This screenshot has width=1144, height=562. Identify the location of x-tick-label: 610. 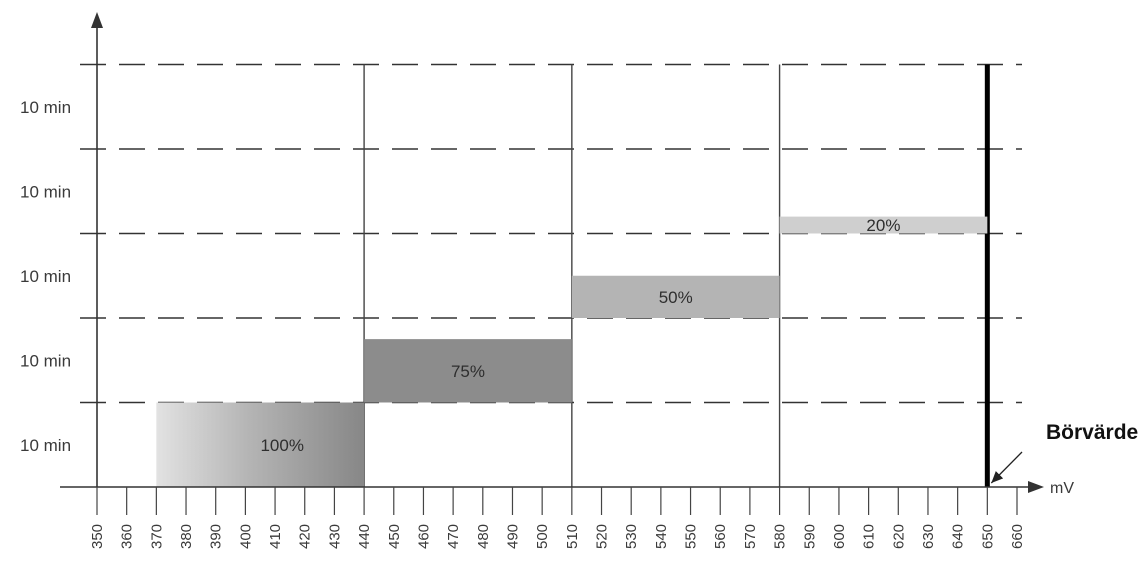
(869, 536).